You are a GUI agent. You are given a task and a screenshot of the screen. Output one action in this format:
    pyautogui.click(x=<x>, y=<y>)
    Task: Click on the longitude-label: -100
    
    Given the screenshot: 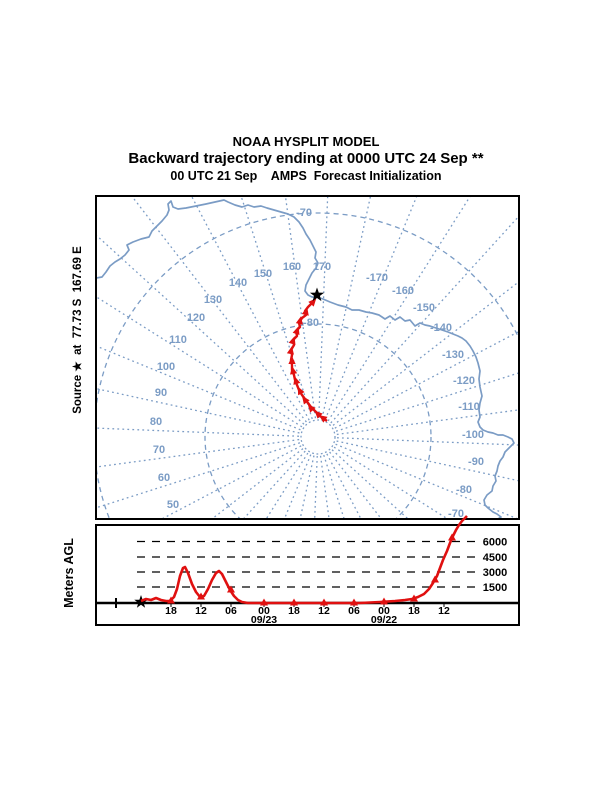 What is the action you would take?
    pyautogui.click(x=473, y=435)
    